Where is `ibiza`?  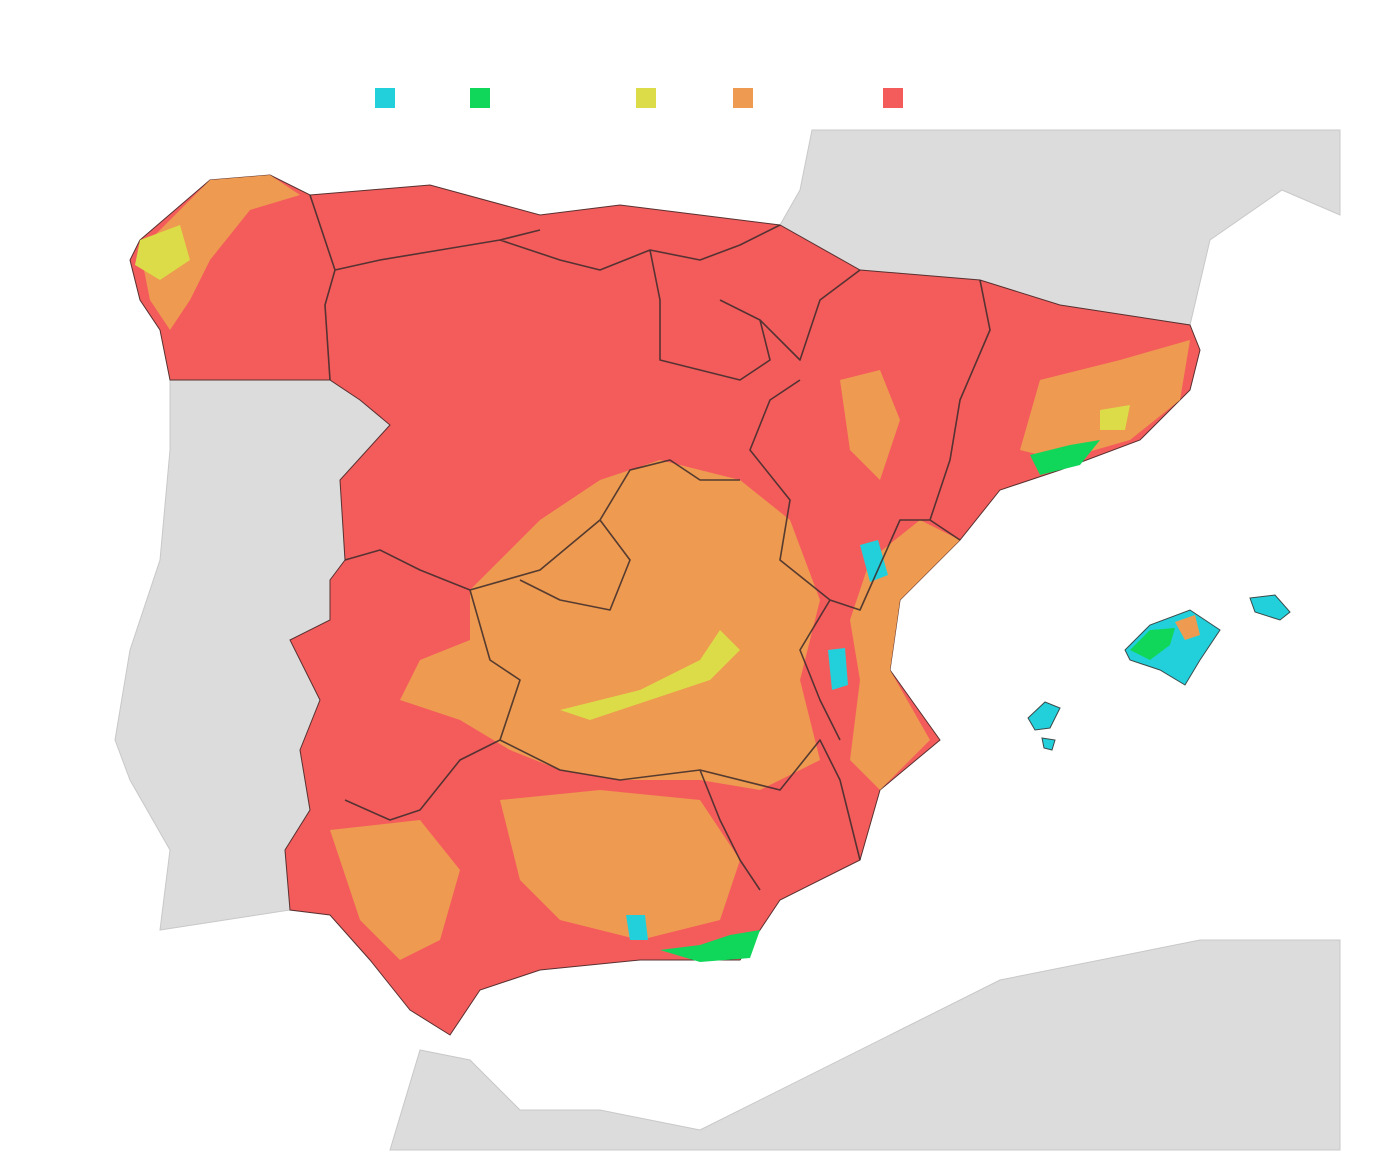 ibiza is located at coordinates (1044, 716).